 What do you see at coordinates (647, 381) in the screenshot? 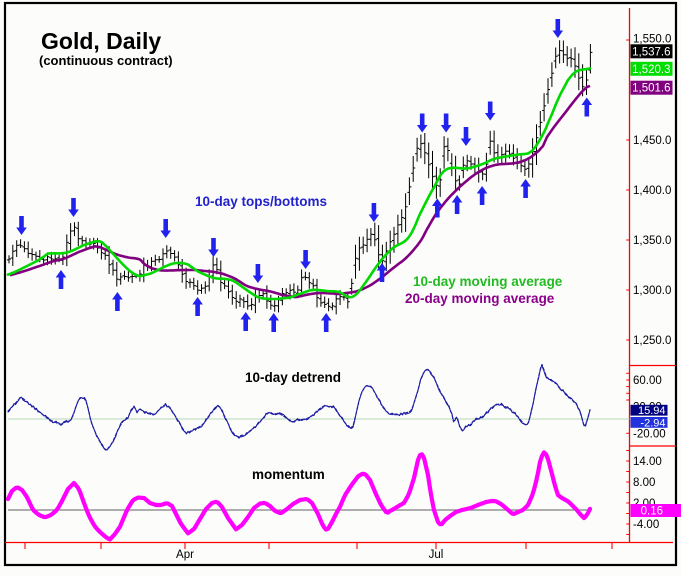
I see `svg-text: 60.00` at bounding box center [647, 381].